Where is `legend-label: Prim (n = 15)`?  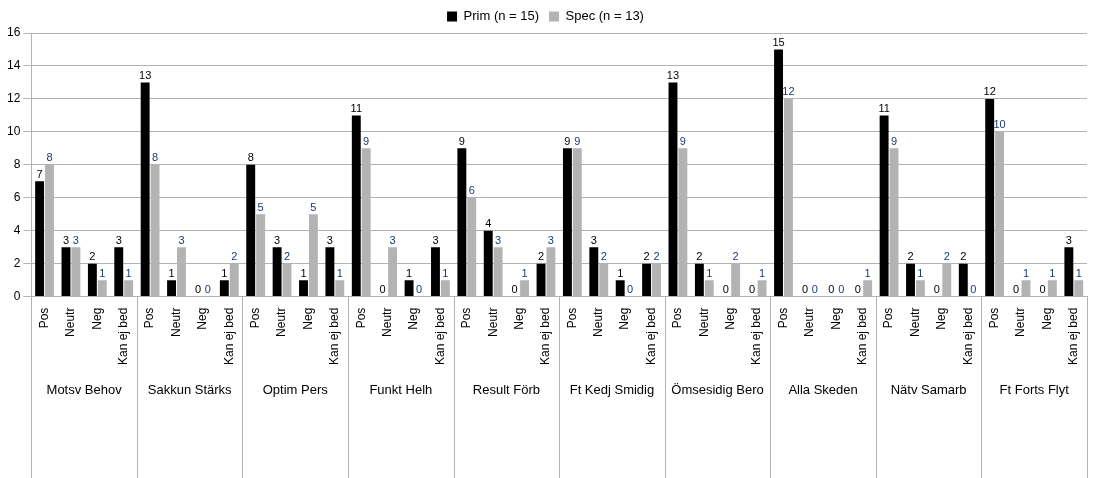 legend-label: Prim (n = 15) is located at coordinates (501, 16).